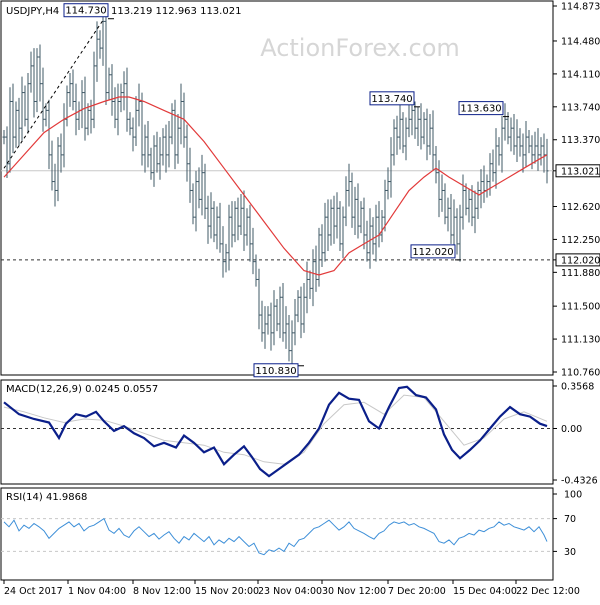 This screenshot has height=605, width=600. What do you see at coordinates (417, 591) in the screenshot?
I see `x-tick-label: 7 Dec 20:00` at bounding box center [417, 591].